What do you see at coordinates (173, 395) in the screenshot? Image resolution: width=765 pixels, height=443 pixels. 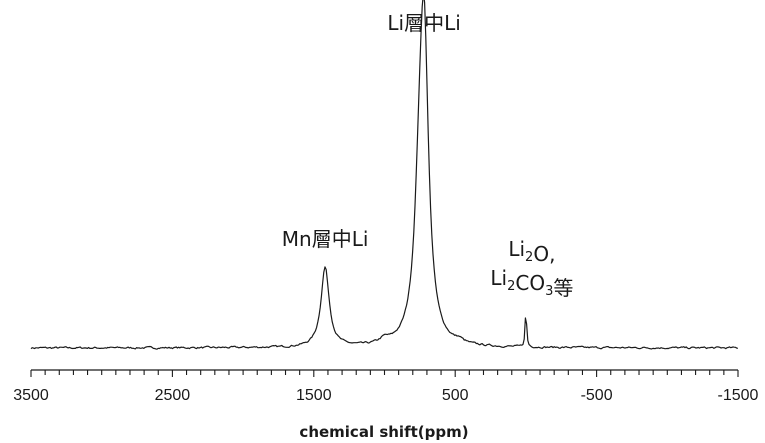 I see `x-tick-label: 2500` at bounding box center [173, 395].